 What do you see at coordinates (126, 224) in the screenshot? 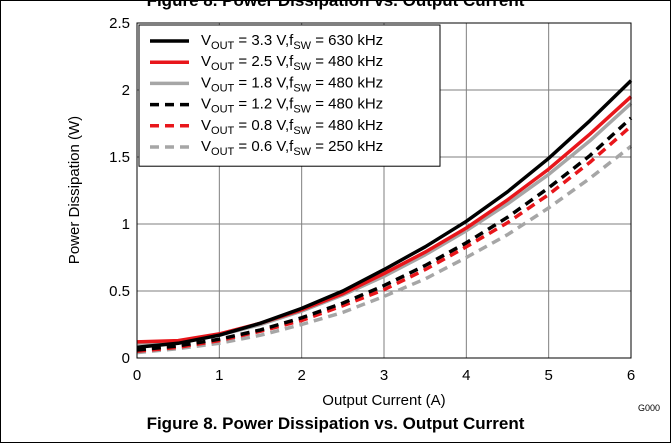
I see `y-tick-label: 1` at bounding box center [126, 224].